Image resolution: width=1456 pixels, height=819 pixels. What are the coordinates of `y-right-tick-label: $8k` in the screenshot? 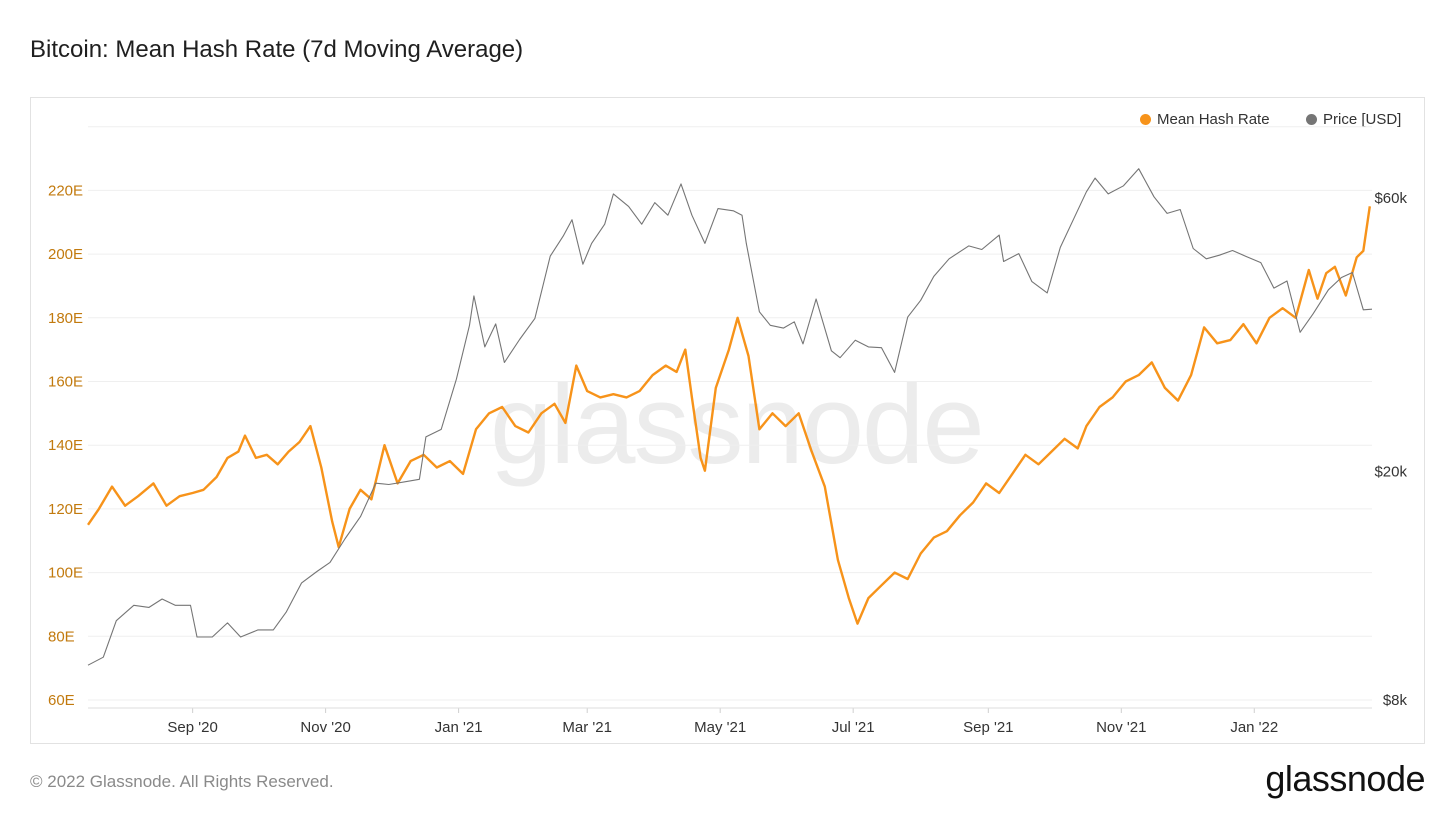 It's located at (1395, 700).